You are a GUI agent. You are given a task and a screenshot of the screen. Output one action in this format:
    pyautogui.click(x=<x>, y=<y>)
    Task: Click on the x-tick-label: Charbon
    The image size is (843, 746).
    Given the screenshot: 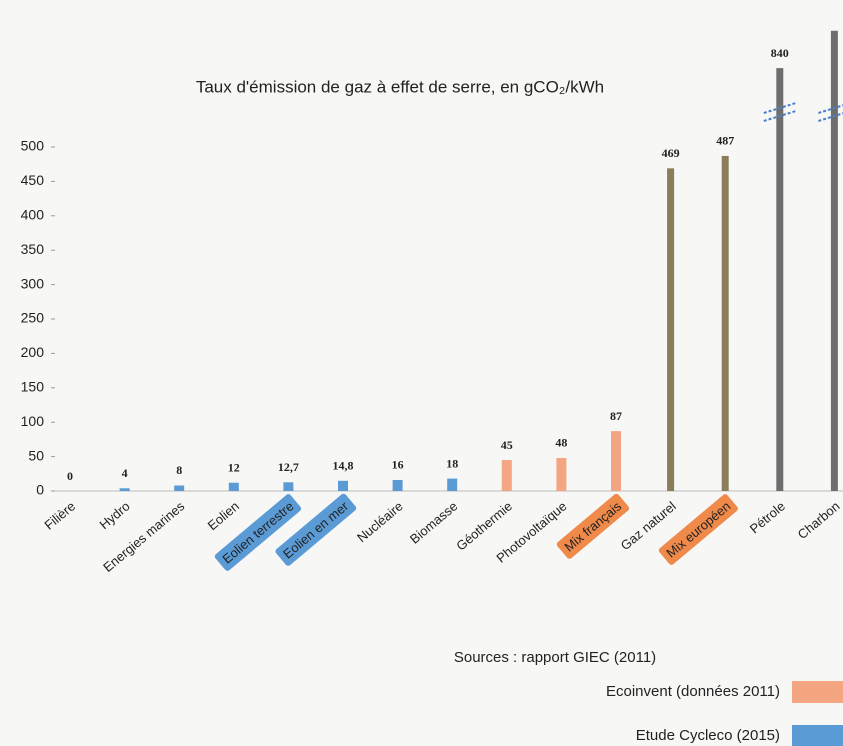 What is the action you would take?
    pyautogui.click(x=819, y=520)
    